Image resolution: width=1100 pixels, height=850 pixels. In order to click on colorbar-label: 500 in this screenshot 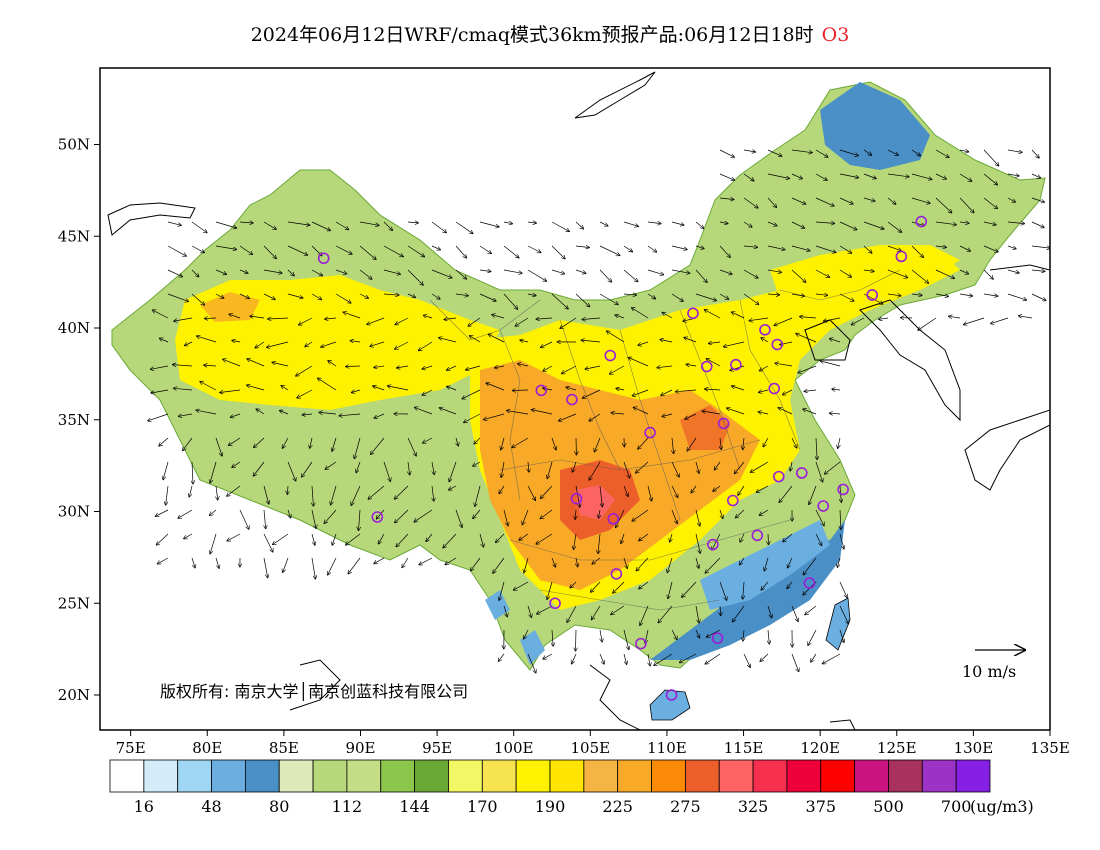, I will do `click(888, 806)`.